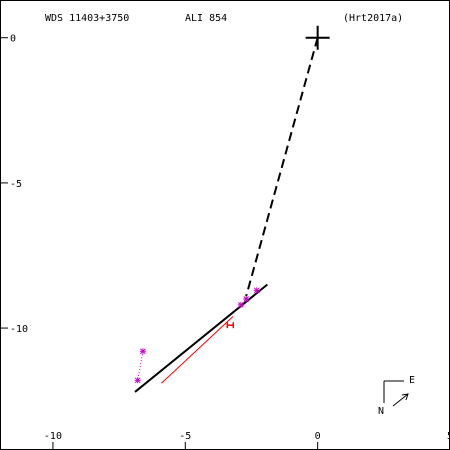 The height and width of the screenshot is (450, 450). What do you see at coordinates (448, 436) in the screenshot?
I see `x-tick-label: 5` at bounding box center [448, 436].